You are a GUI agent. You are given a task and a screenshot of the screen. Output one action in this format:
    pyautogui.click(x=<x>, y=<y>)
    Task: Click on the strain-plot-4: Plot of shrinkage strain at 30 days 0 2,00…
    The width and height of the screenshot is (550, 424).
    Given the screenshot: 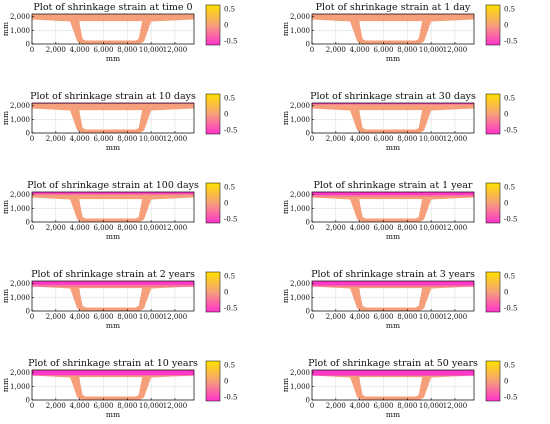 What is the action you would take?
    pyautogui.click(x=399, y=121)
    